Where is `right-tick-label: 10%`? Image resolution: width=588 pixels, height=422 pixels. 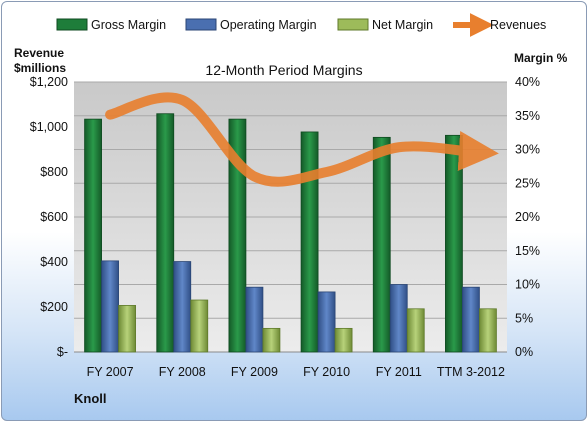
right-tick-label: 10% is located at coordinates (527, 285).